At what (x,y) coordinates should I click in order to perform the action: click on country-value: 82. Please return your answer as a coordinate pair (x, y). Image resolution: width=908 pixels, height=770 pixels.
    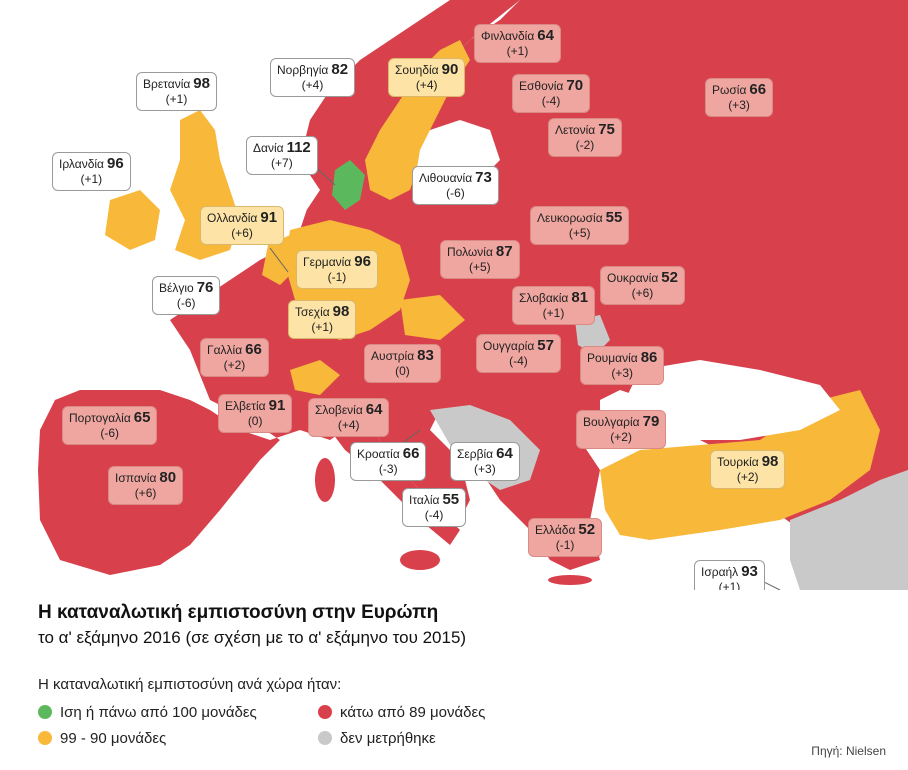
    Looking at the image, I should click on (340, 69).